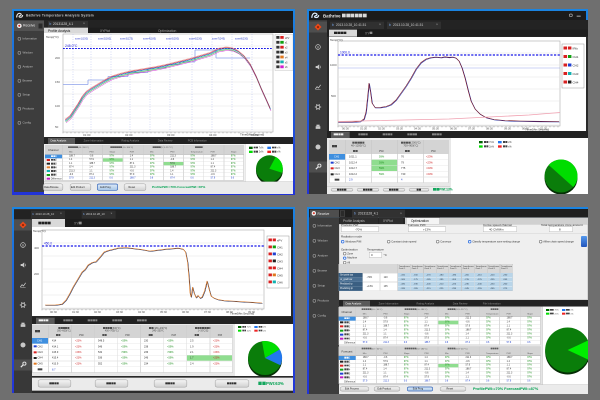 This screenshot has width=600, height=400. I want to click on svg-text: s2, so click(286, 48).